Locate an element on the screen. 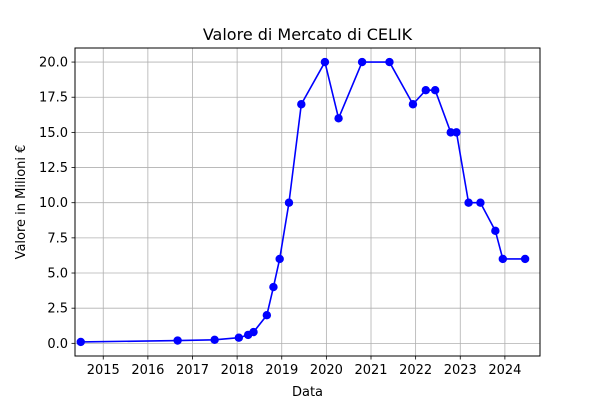 Image resolution: width=600 pixels, height=405 pixels. y-tick-label: 17.5 is located at coordinates (53, 98).